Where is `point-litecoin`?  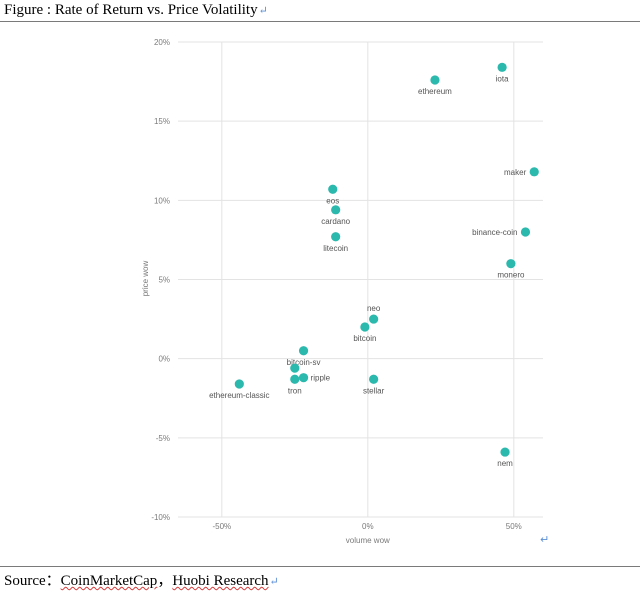 point-litecoin is located at coordinates (336, 237).